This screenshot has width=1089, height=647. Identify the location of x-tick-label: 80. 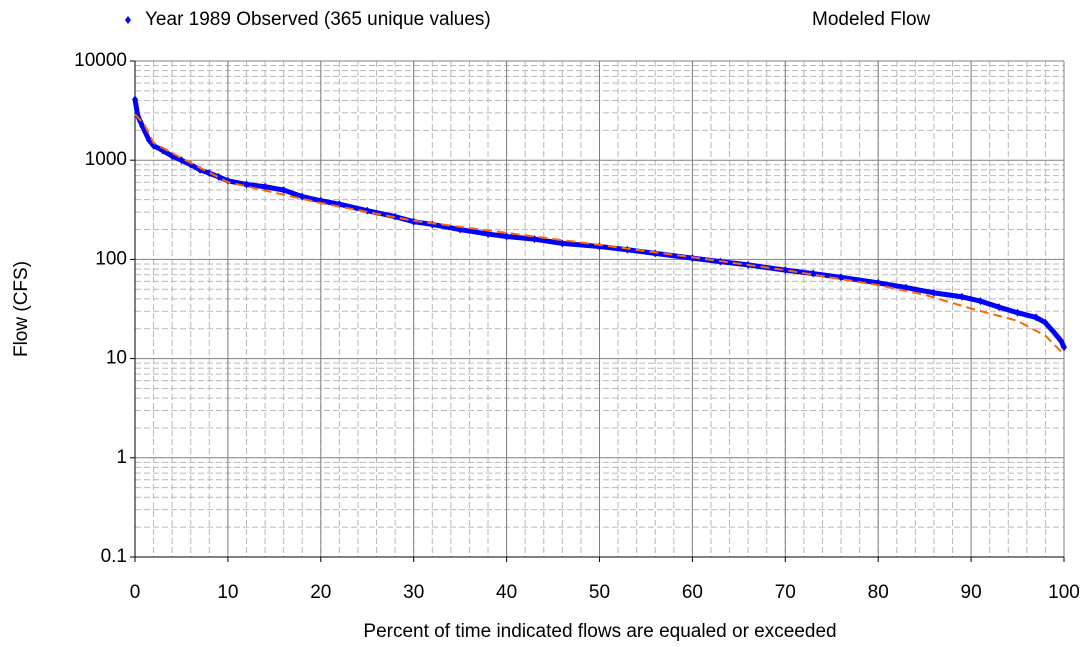
(878, 592).